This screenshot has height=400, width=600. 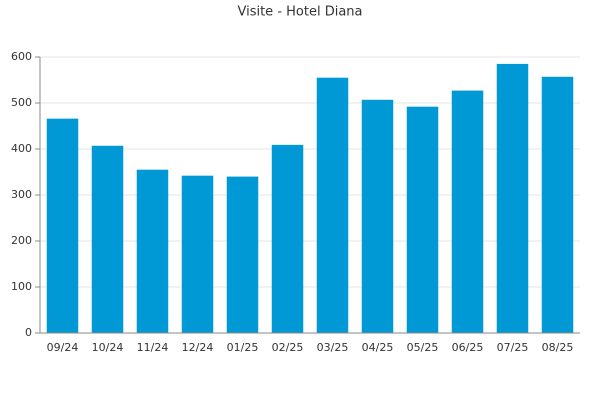 I want to click on x-tick-label: 10/24, so click(x=108, y=347).